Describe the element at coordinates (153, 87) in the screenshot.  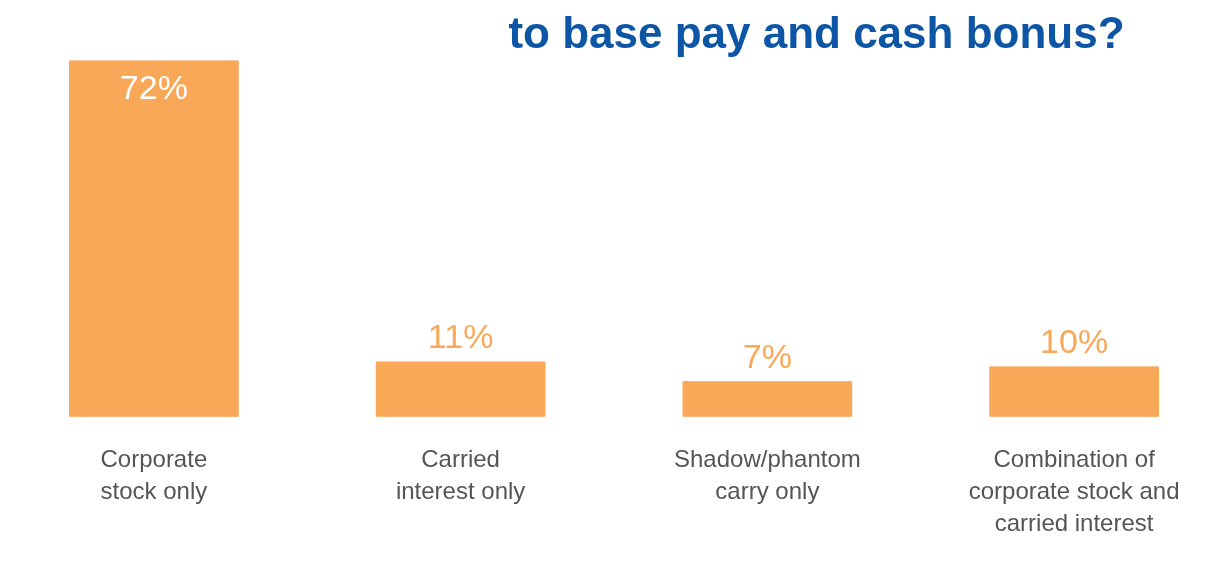
I see `data-label: 72%` at that location.